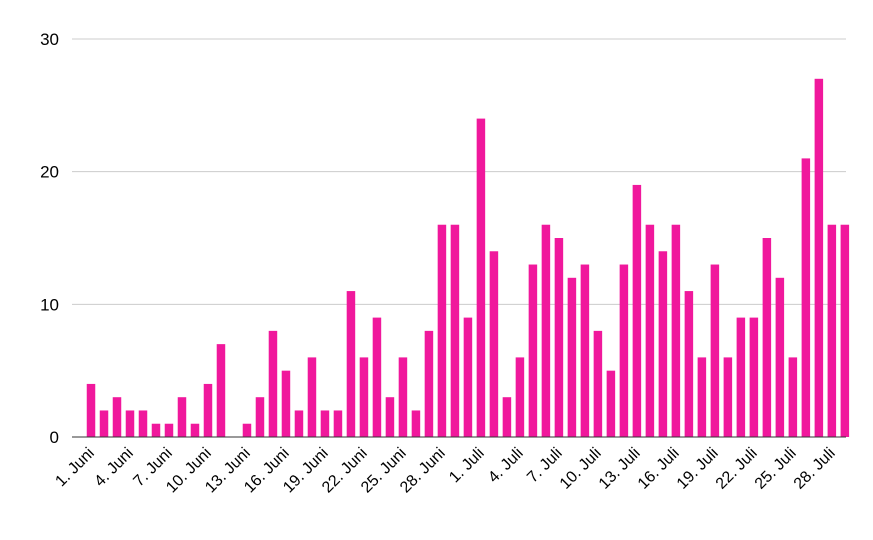 The image size is (873, 540). I want to click on x-tick-label: 22. Juli, so click(737, 469).